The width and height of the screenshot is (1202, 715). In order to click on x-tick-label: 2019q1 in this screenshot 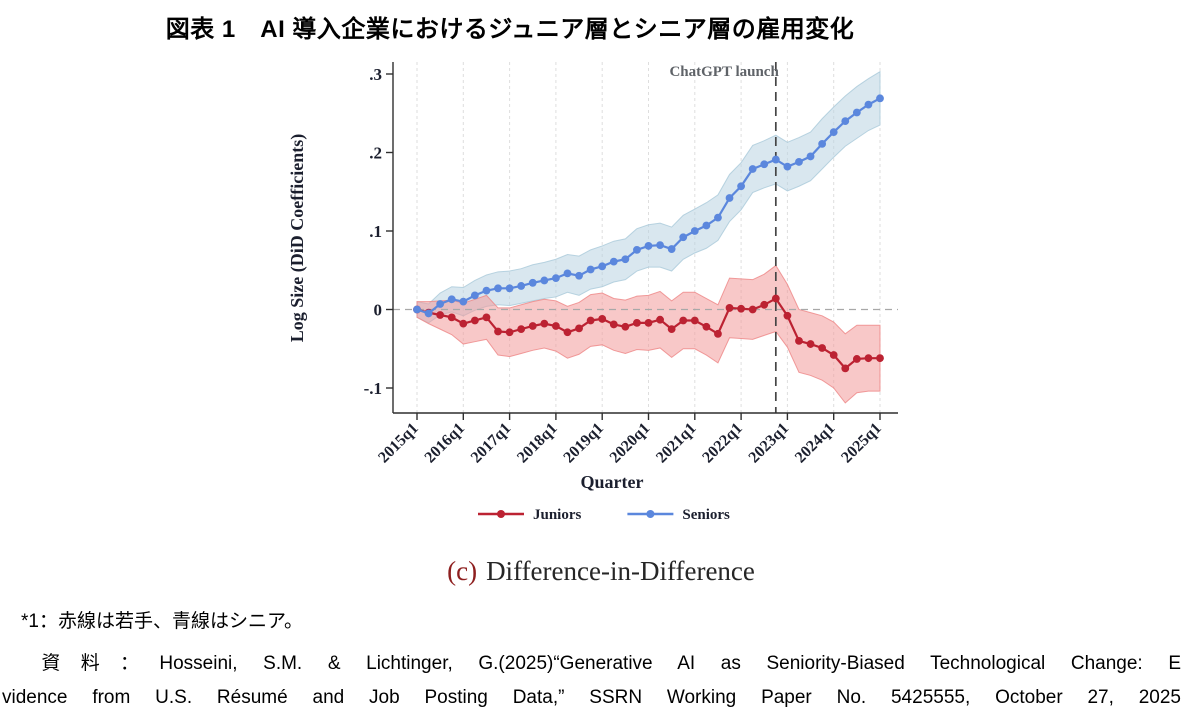, I will do `click(583, 443)`.